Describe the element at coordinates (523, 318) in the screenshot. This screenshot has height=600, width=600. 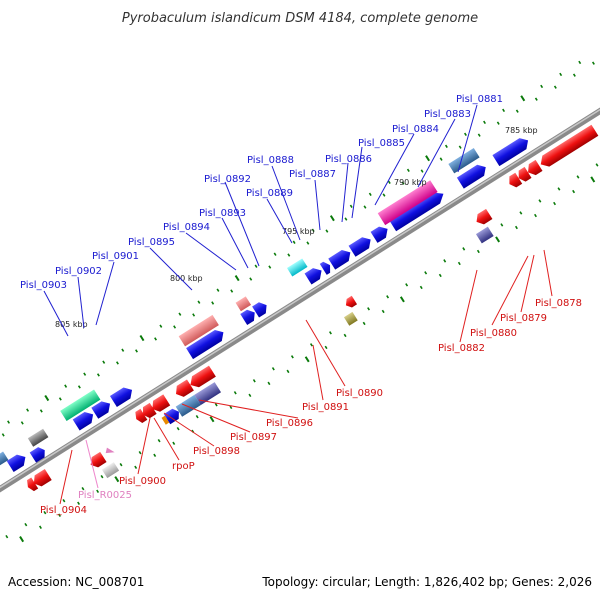
I see `gene-label: Pisl_0879` at that location.